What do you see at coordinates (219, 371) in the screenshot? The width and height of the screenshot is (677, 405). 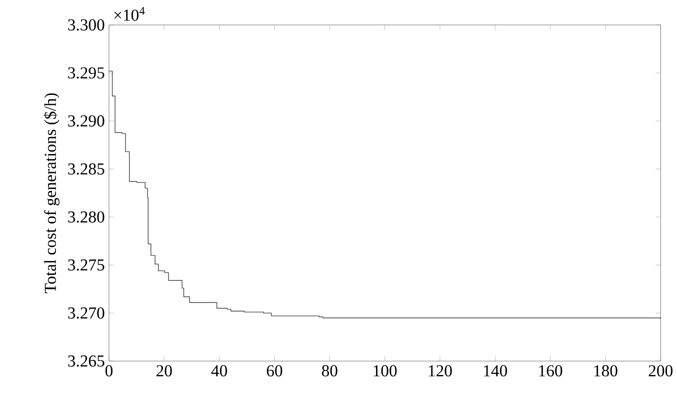 I see `x-tick-label: 40` at bounding box center [219, 371].